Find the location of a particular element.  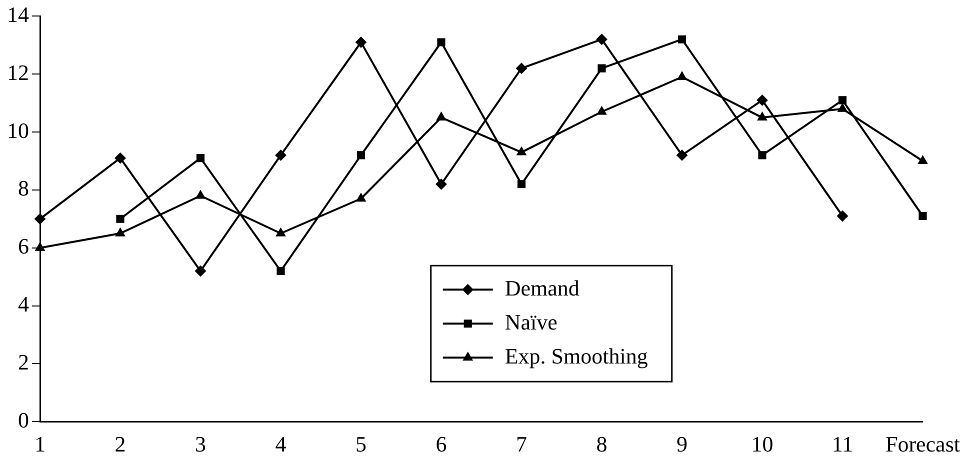

legend-label: Naïve is located at coordinates (531, 321).